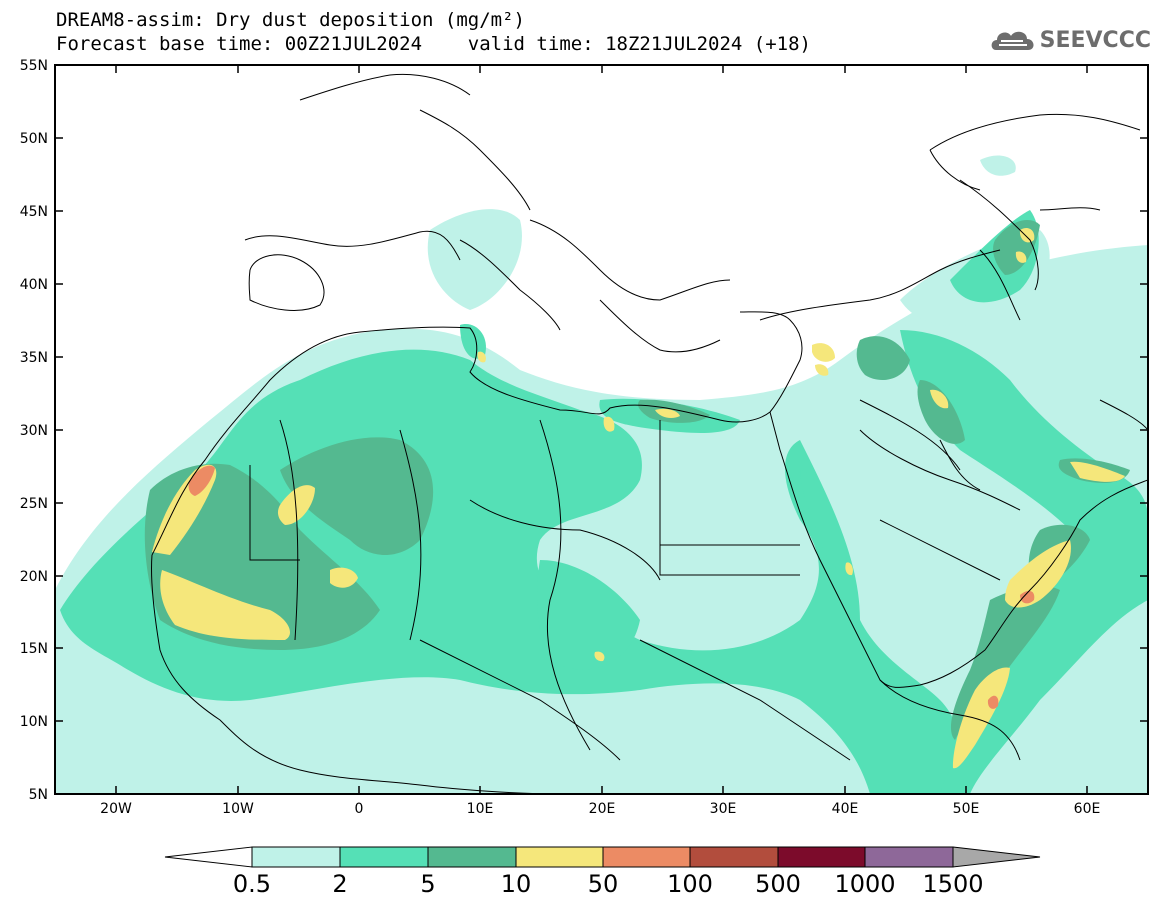 This screenshot has width=1165, height=907. I want to click on lon-label: 0, so click(359, 809).